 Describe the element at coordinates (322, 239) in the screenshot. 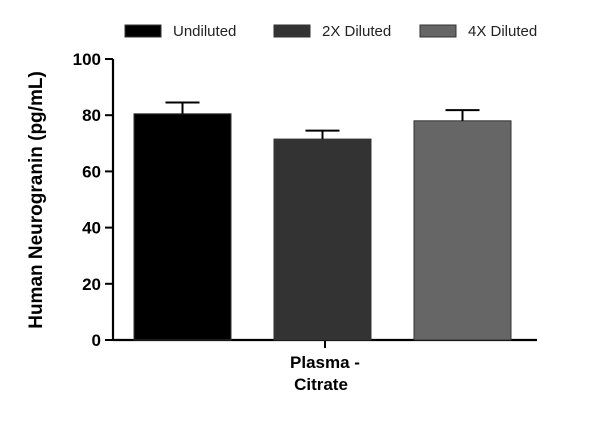

I see `bar-2x-diluted` at that location.